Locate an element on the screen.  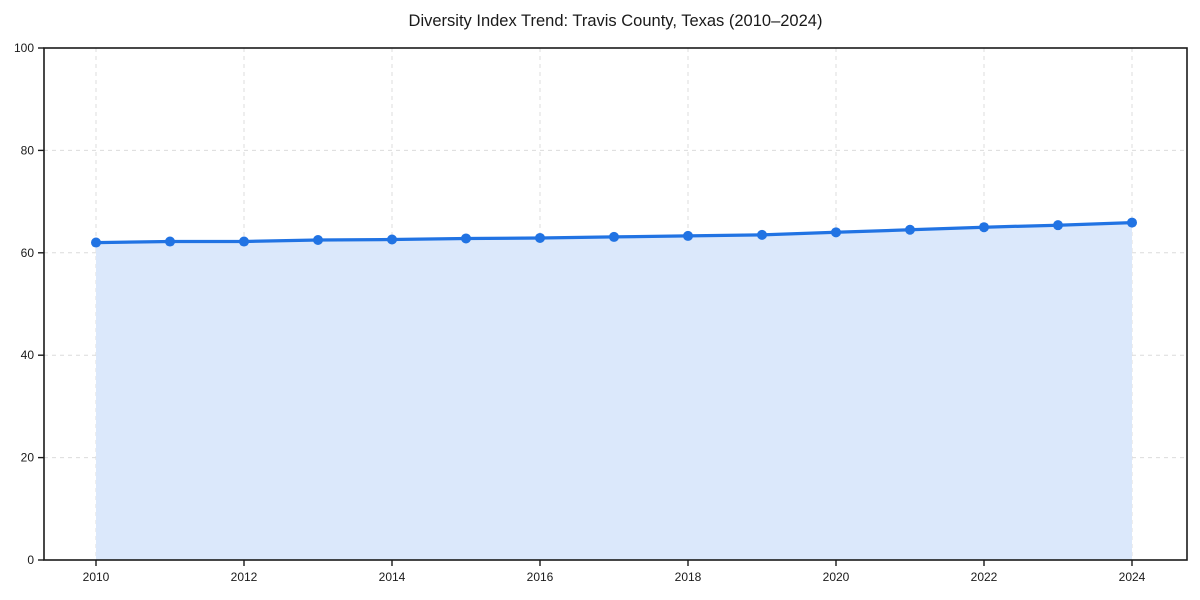
y-tick-label: 100 is located at coordinates (24, 48).